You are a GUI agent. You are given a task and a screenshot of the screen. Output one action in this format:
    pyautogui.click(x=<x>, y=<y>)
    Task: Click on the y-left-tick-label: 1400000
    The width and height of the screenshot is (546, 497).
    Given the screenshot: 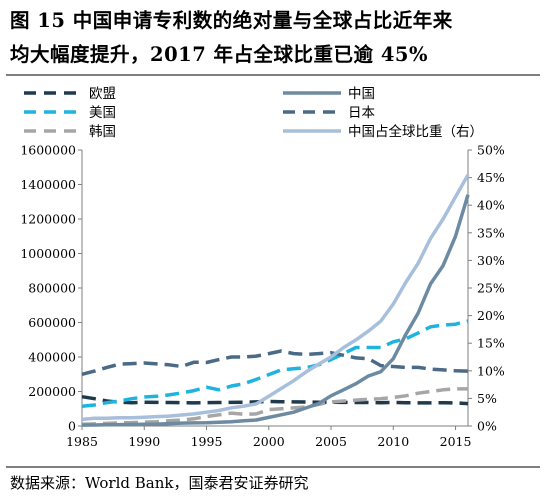 What is the action you would take?
    pyautogui.click(x=48, y=184)
    